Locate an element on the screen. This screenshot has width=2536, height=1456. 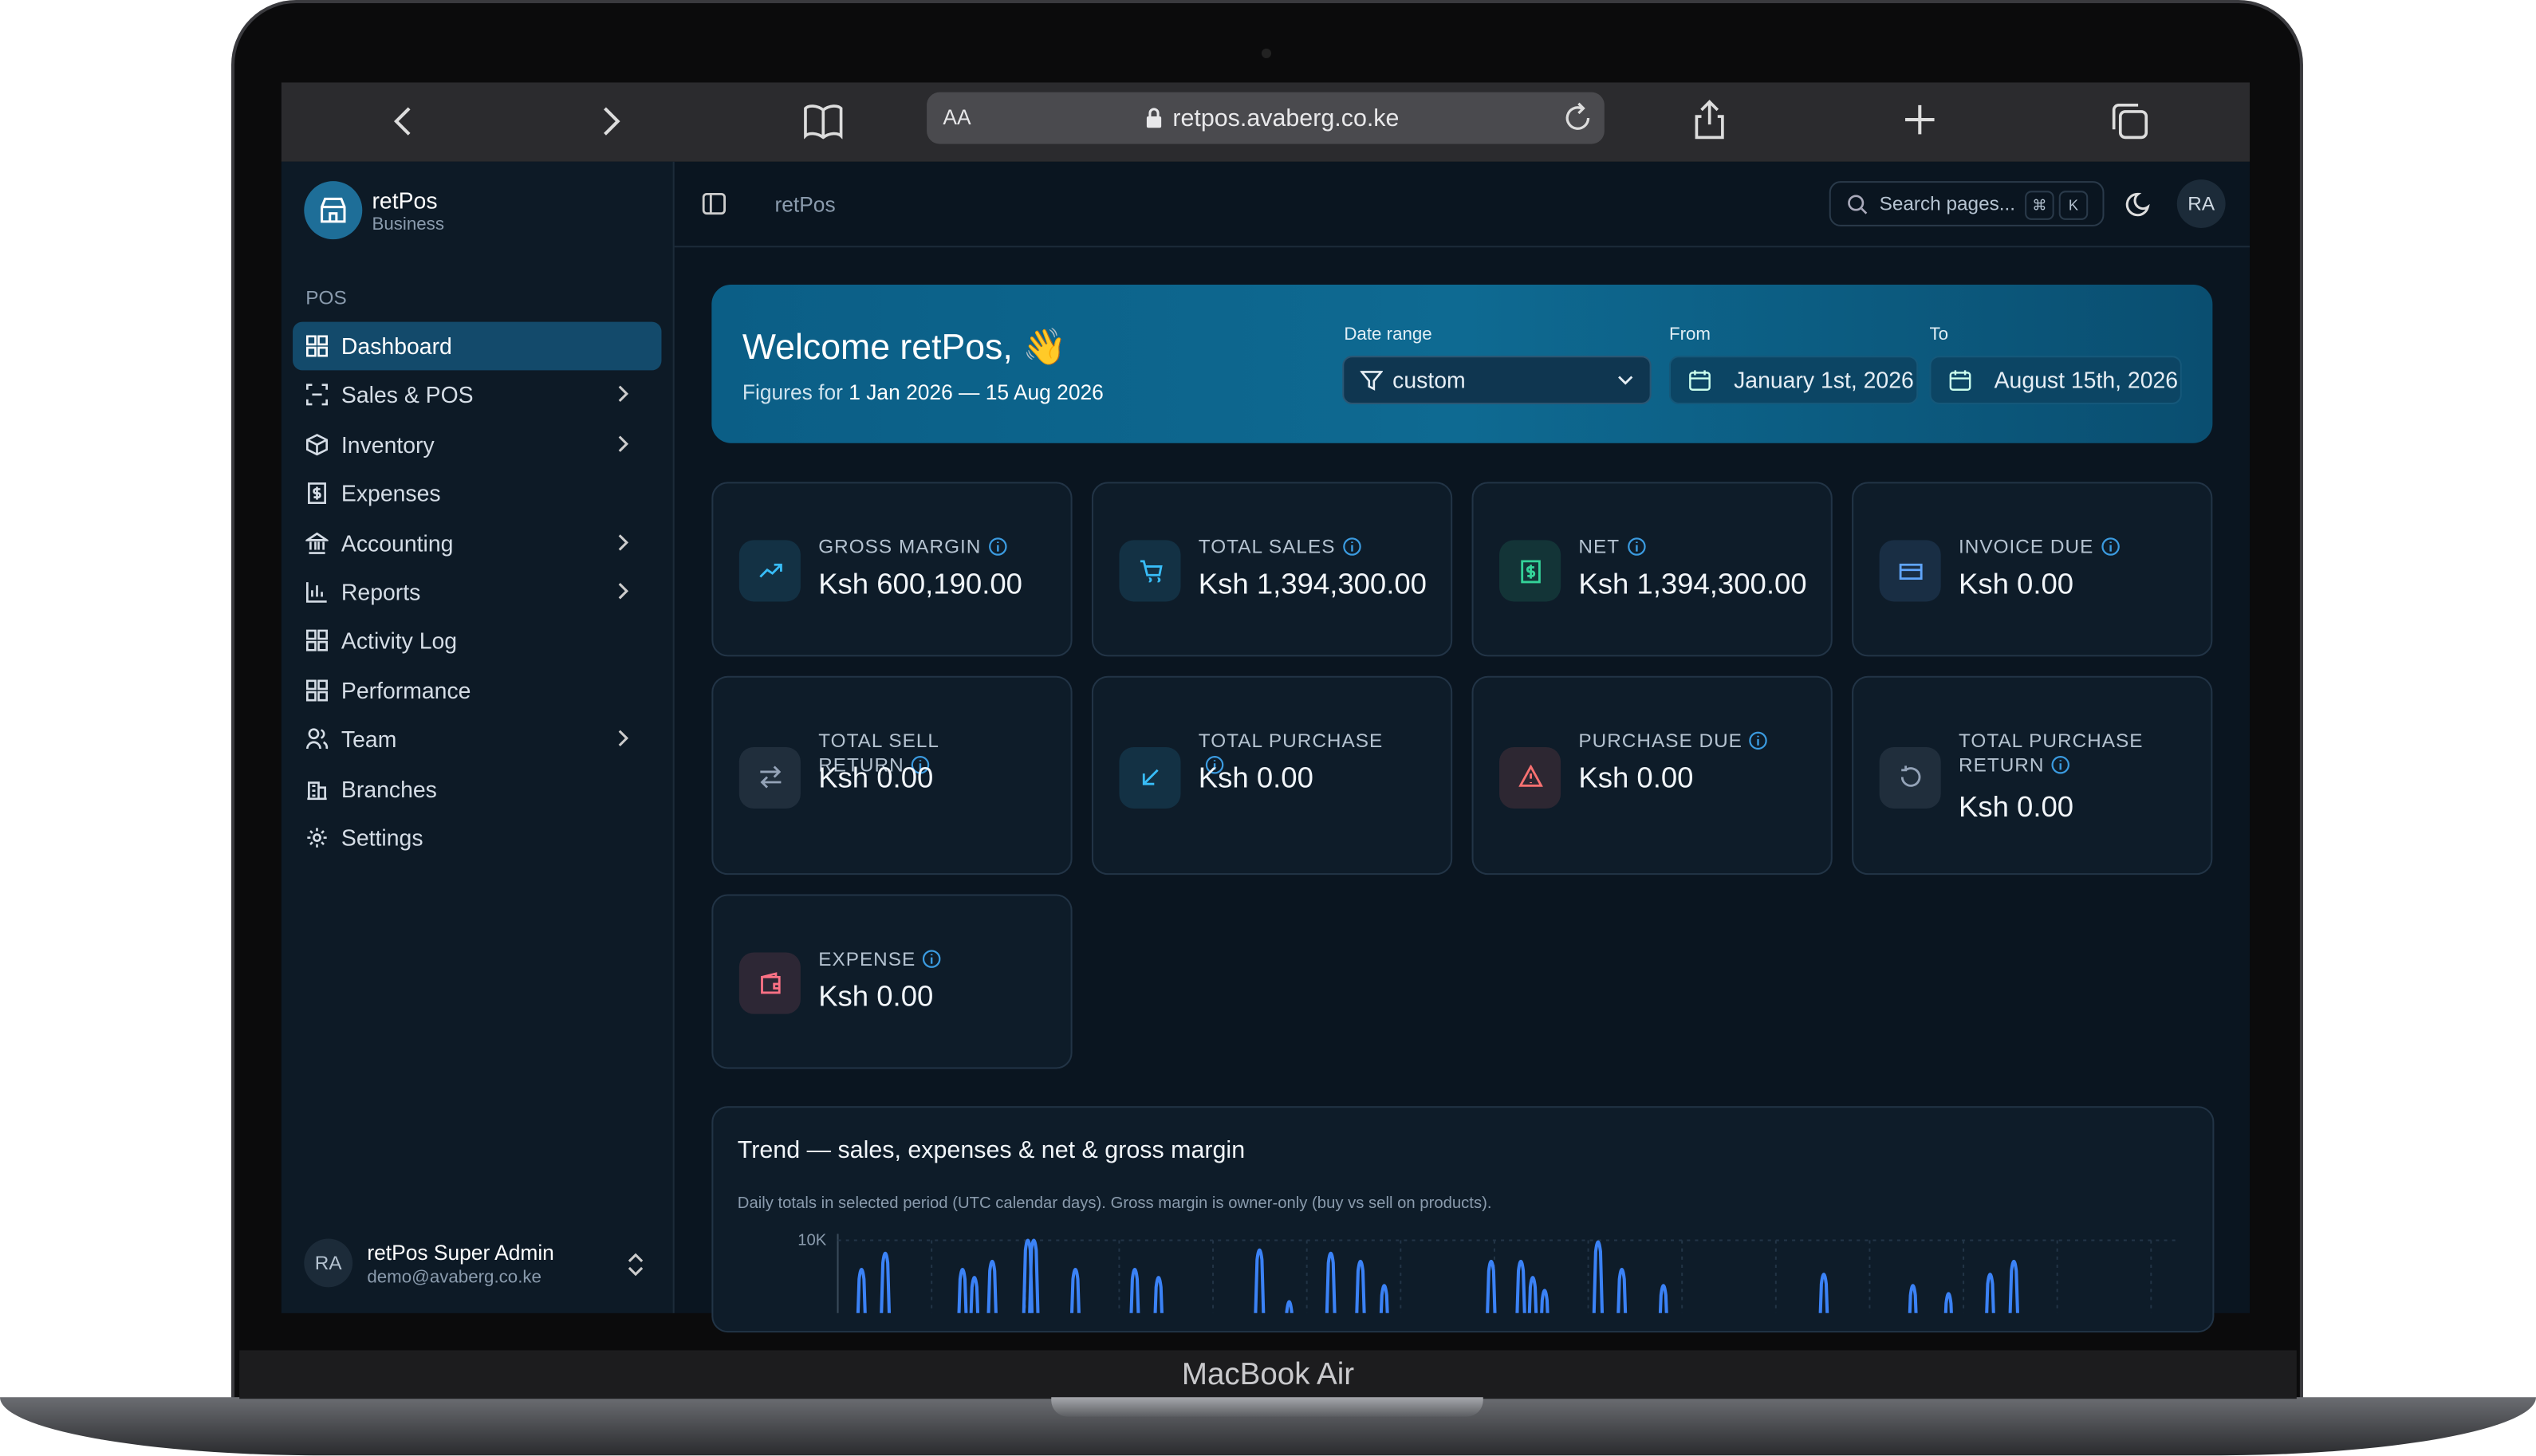
y-tick-label: 10K is located at coordinates (812, 1240).